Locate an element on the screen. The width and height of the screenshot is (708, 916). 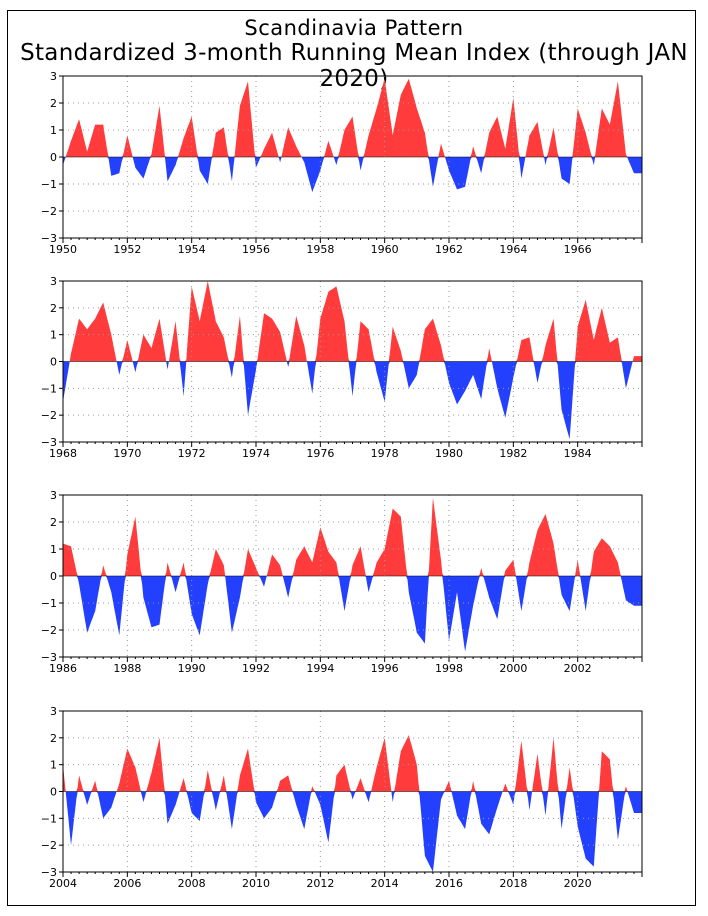
x-tick-label: 1968 is located at coordinates (63, 453).